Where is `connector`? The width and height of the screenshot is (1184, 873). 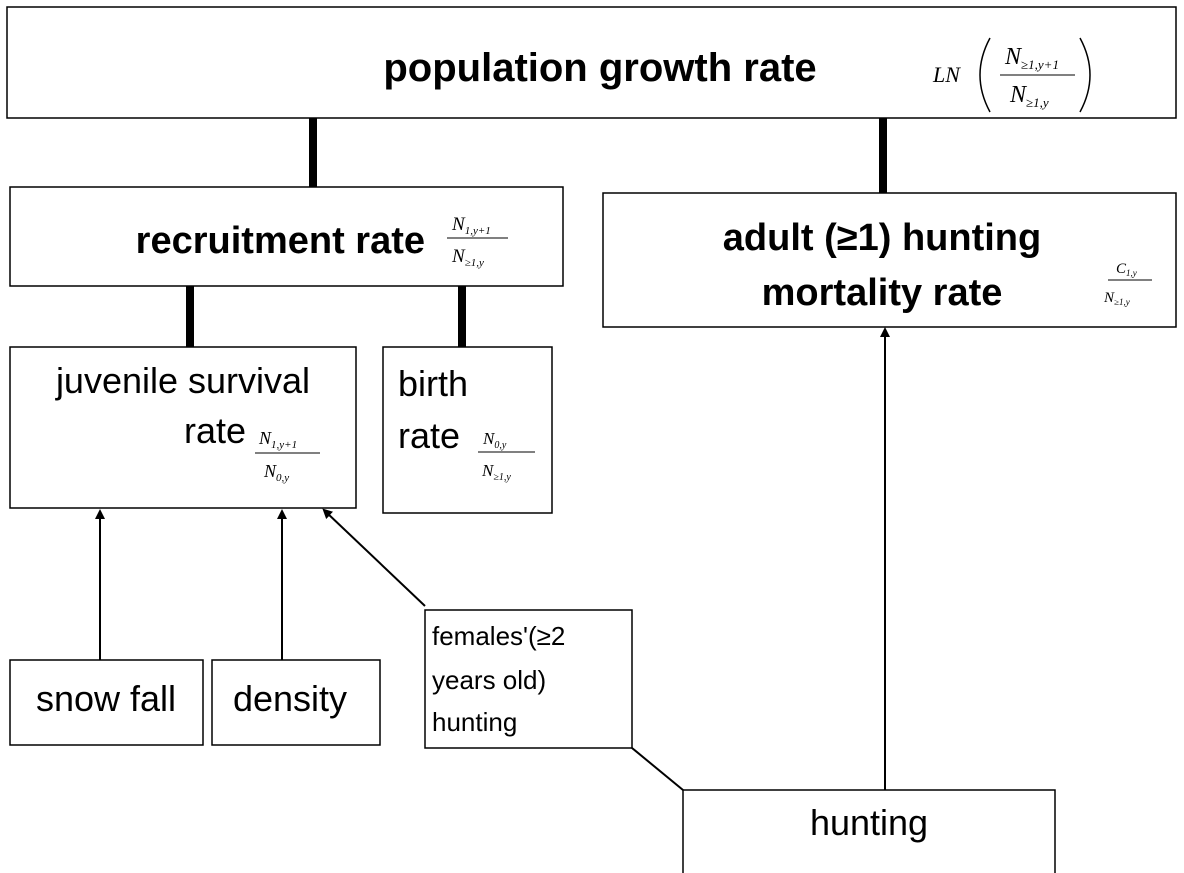
connector is located at coordinates (657, 769).